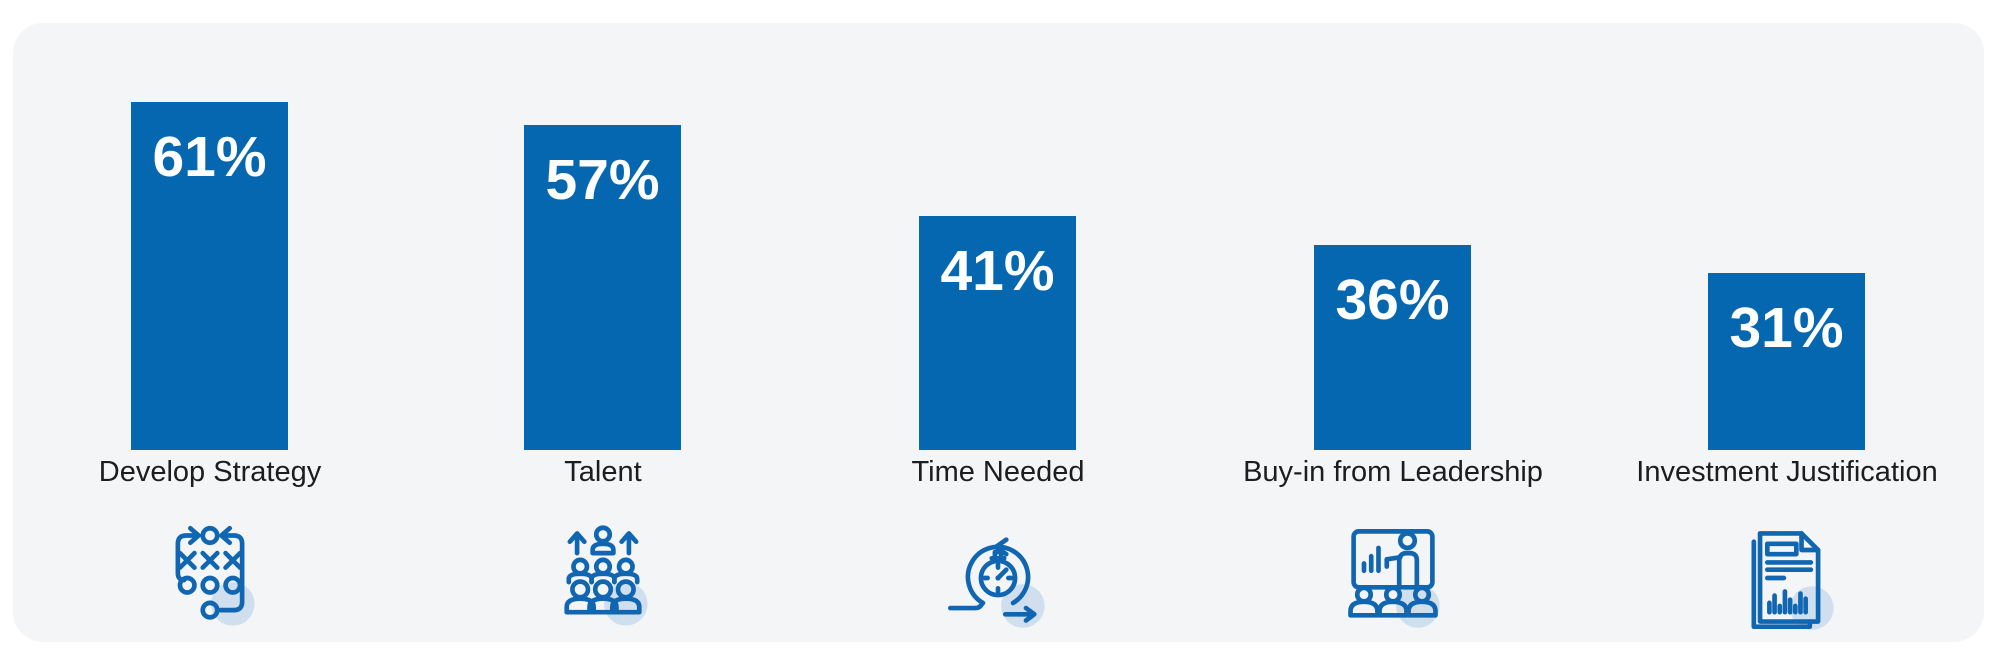 This screenshot has width=2000, height=655. I want to click on category-label: Buy-in from Leadership, so click(1393, 472).